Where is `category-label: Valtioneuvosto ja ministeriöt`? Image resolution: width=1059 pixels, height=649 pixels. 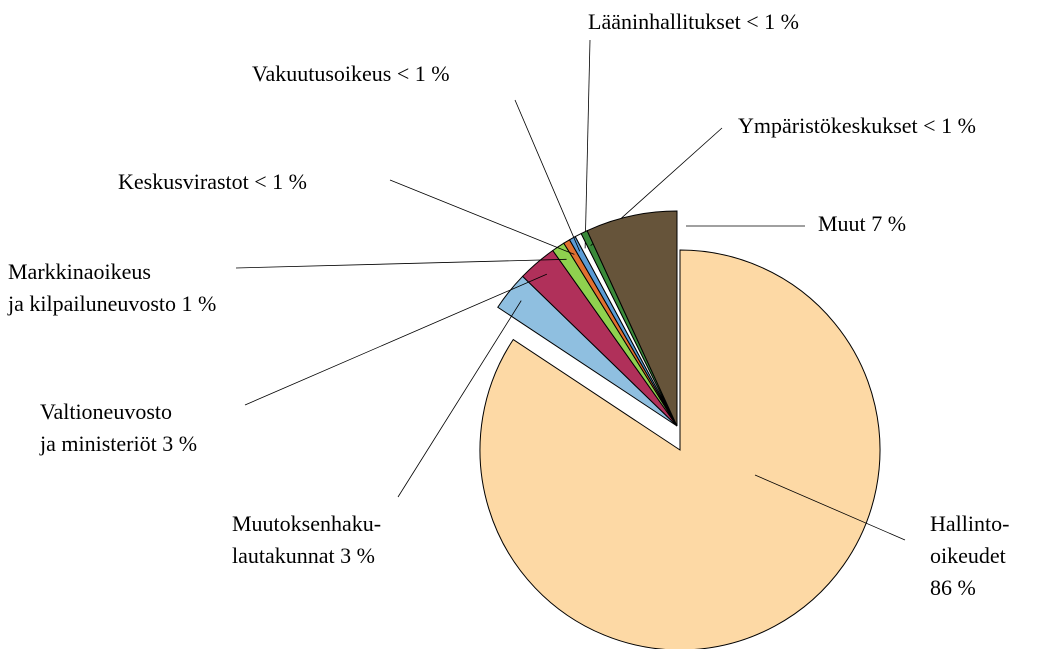
category-label: Valtioneuvosto ja ministeriöt is located at coordinates (106, 427).